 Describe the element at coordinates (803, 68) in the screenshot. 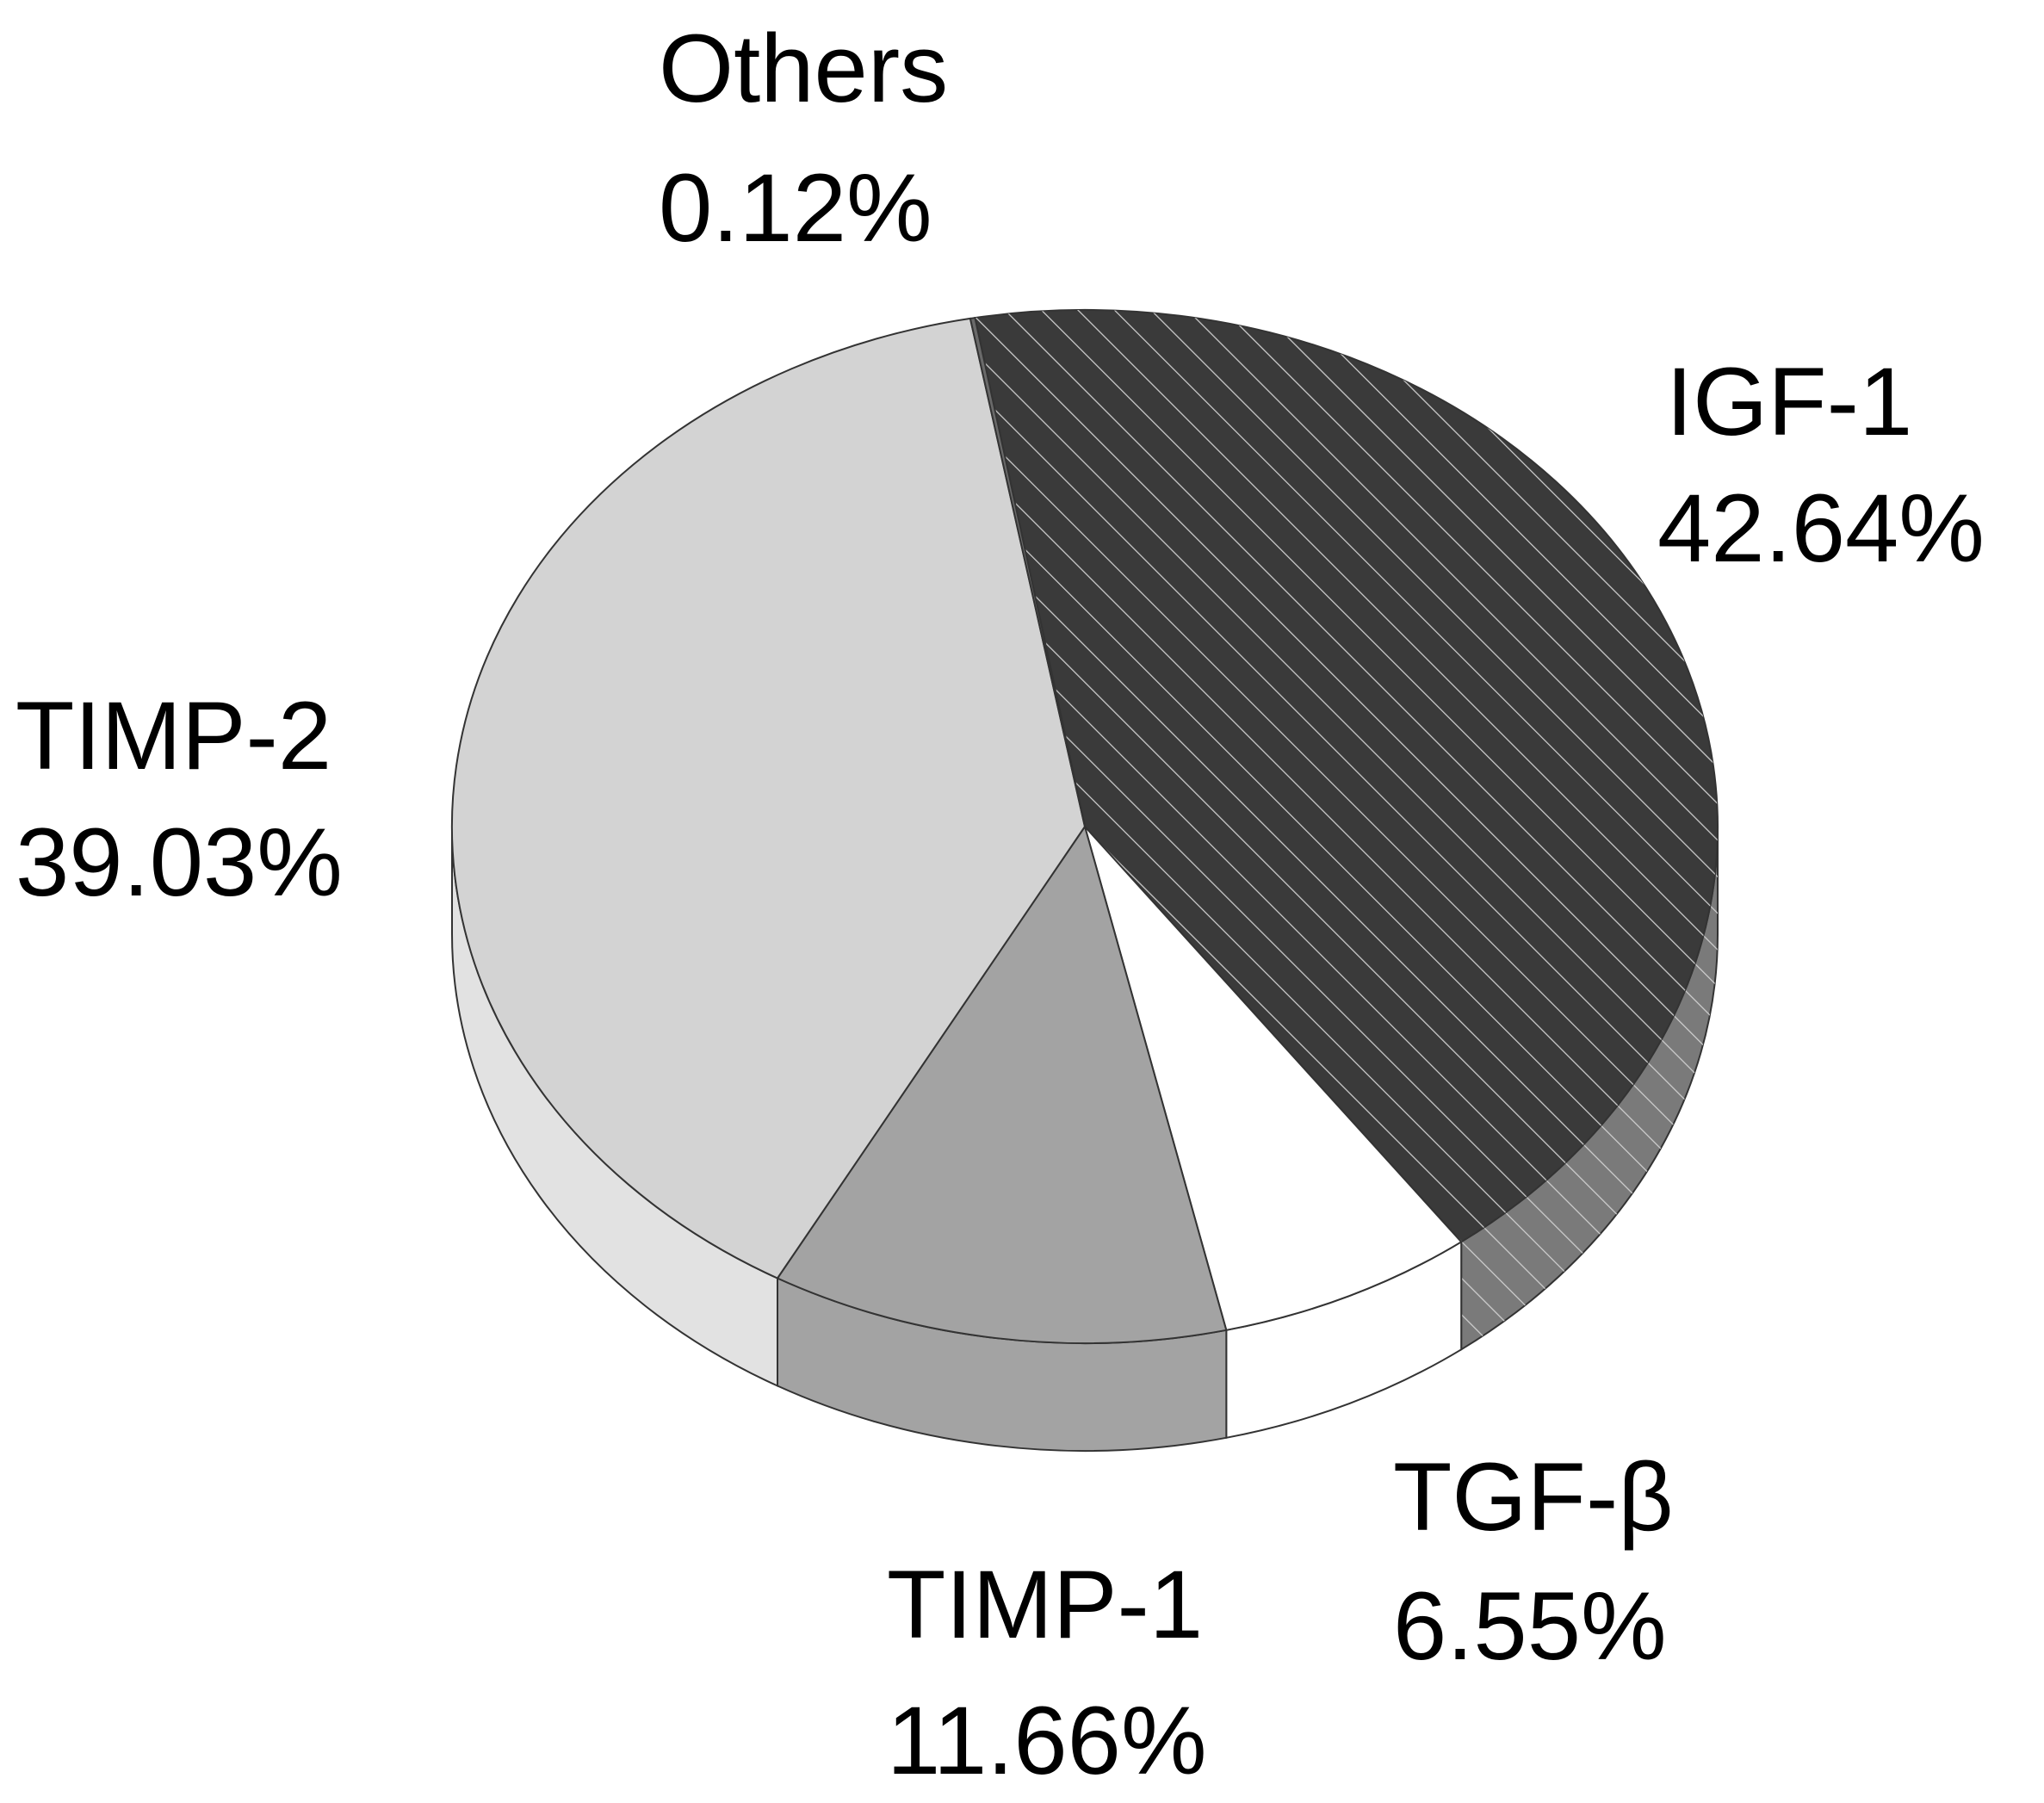

I see `slice-label-others: Others` at that location.